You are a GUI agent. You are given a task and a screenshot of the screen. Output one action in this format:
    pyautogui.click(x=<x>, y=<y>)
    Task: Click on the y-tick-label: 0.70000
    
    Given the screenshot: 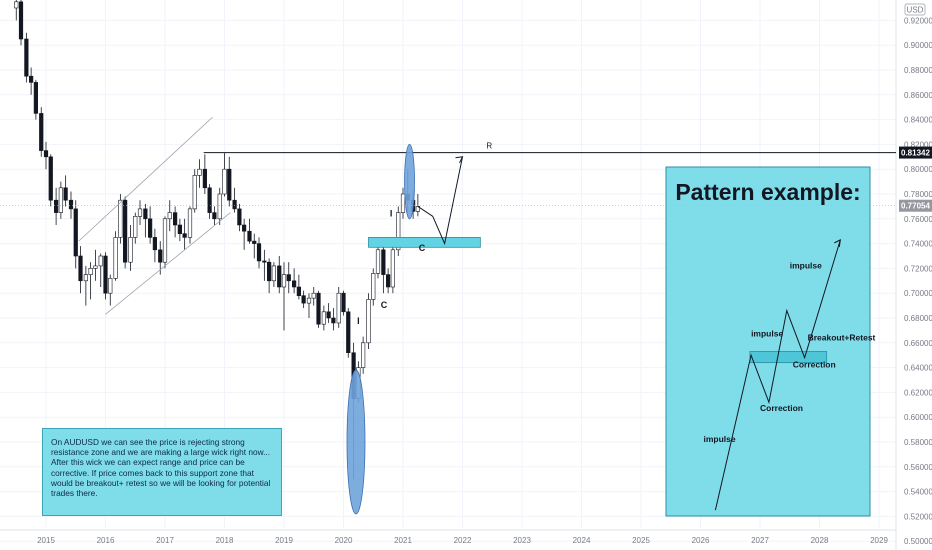 What is the action you would take?
    pyautogui.click(x=918, y=293)
    